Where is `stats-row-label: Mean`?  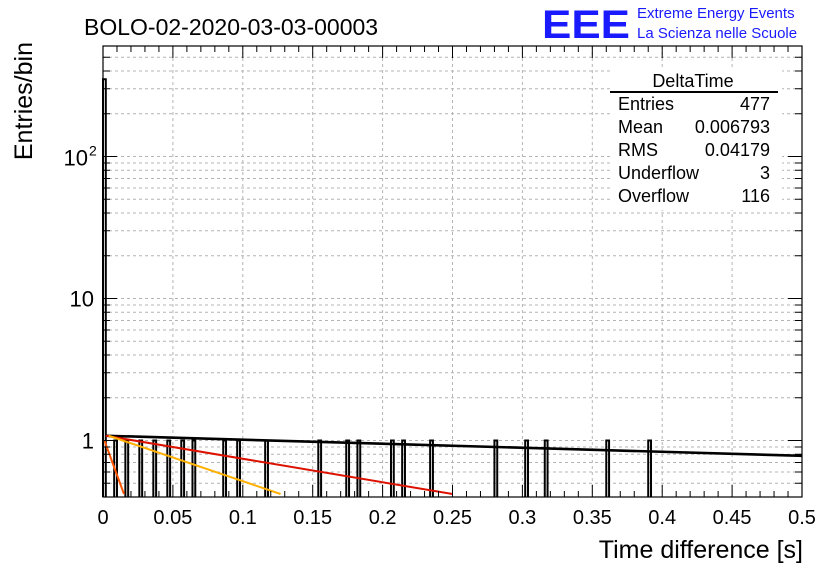
stats-row-label: Mean is located at coordinates (640, 127).